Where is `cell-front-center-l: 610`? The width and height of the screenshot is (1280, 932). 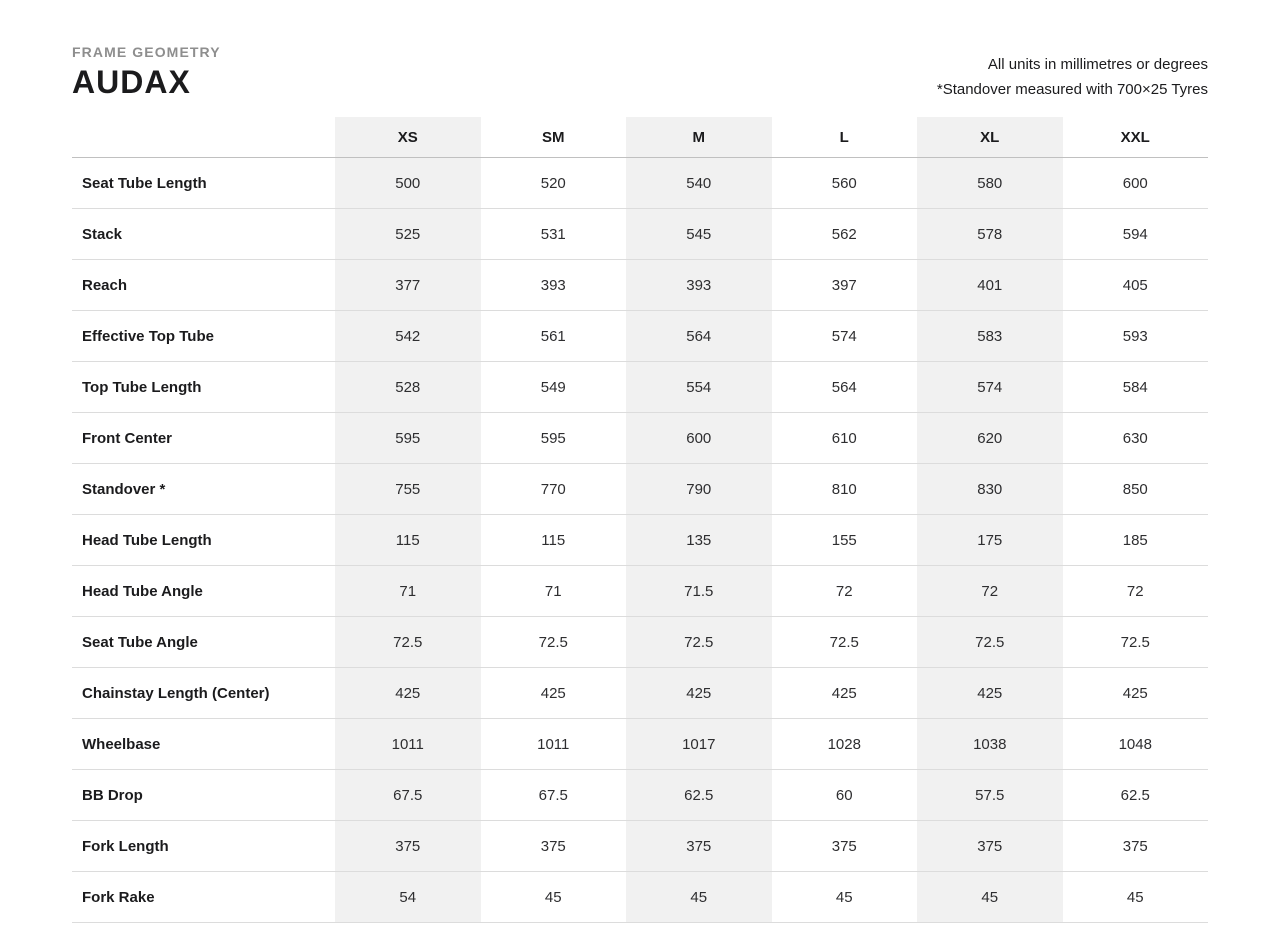 cell-front-center-l: 610 is located at coordinates (844, 438).